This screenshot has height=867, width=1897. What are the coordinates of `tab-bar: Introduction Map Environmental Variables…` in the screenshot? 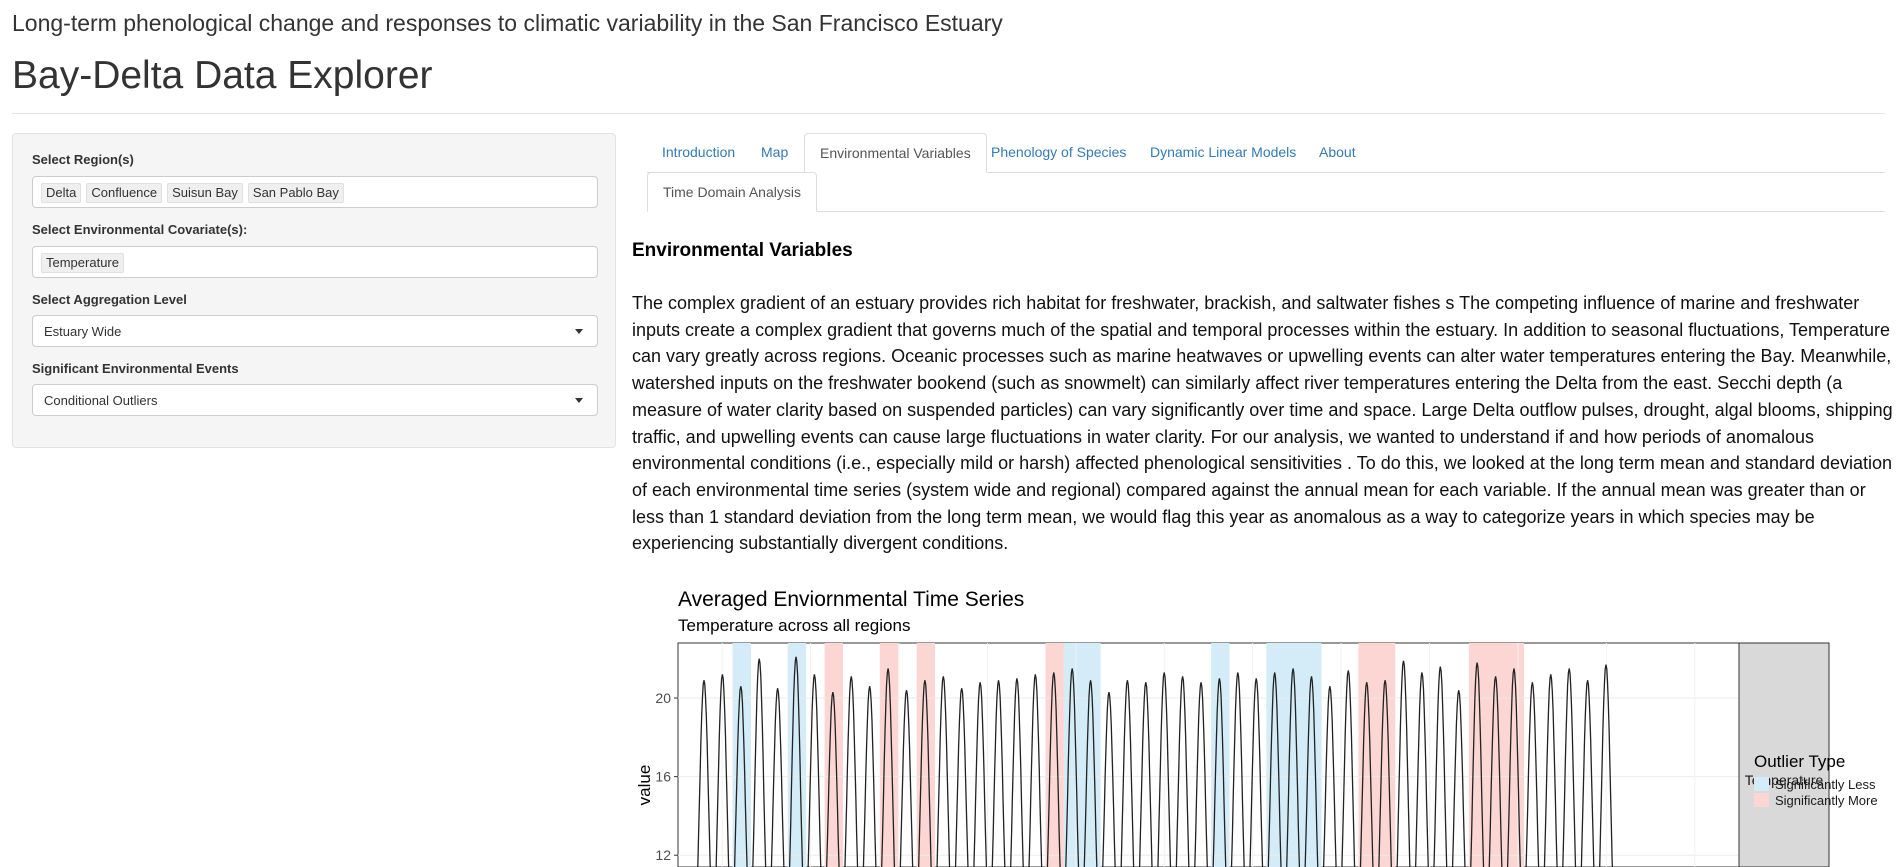 It's located at (1266, 153).